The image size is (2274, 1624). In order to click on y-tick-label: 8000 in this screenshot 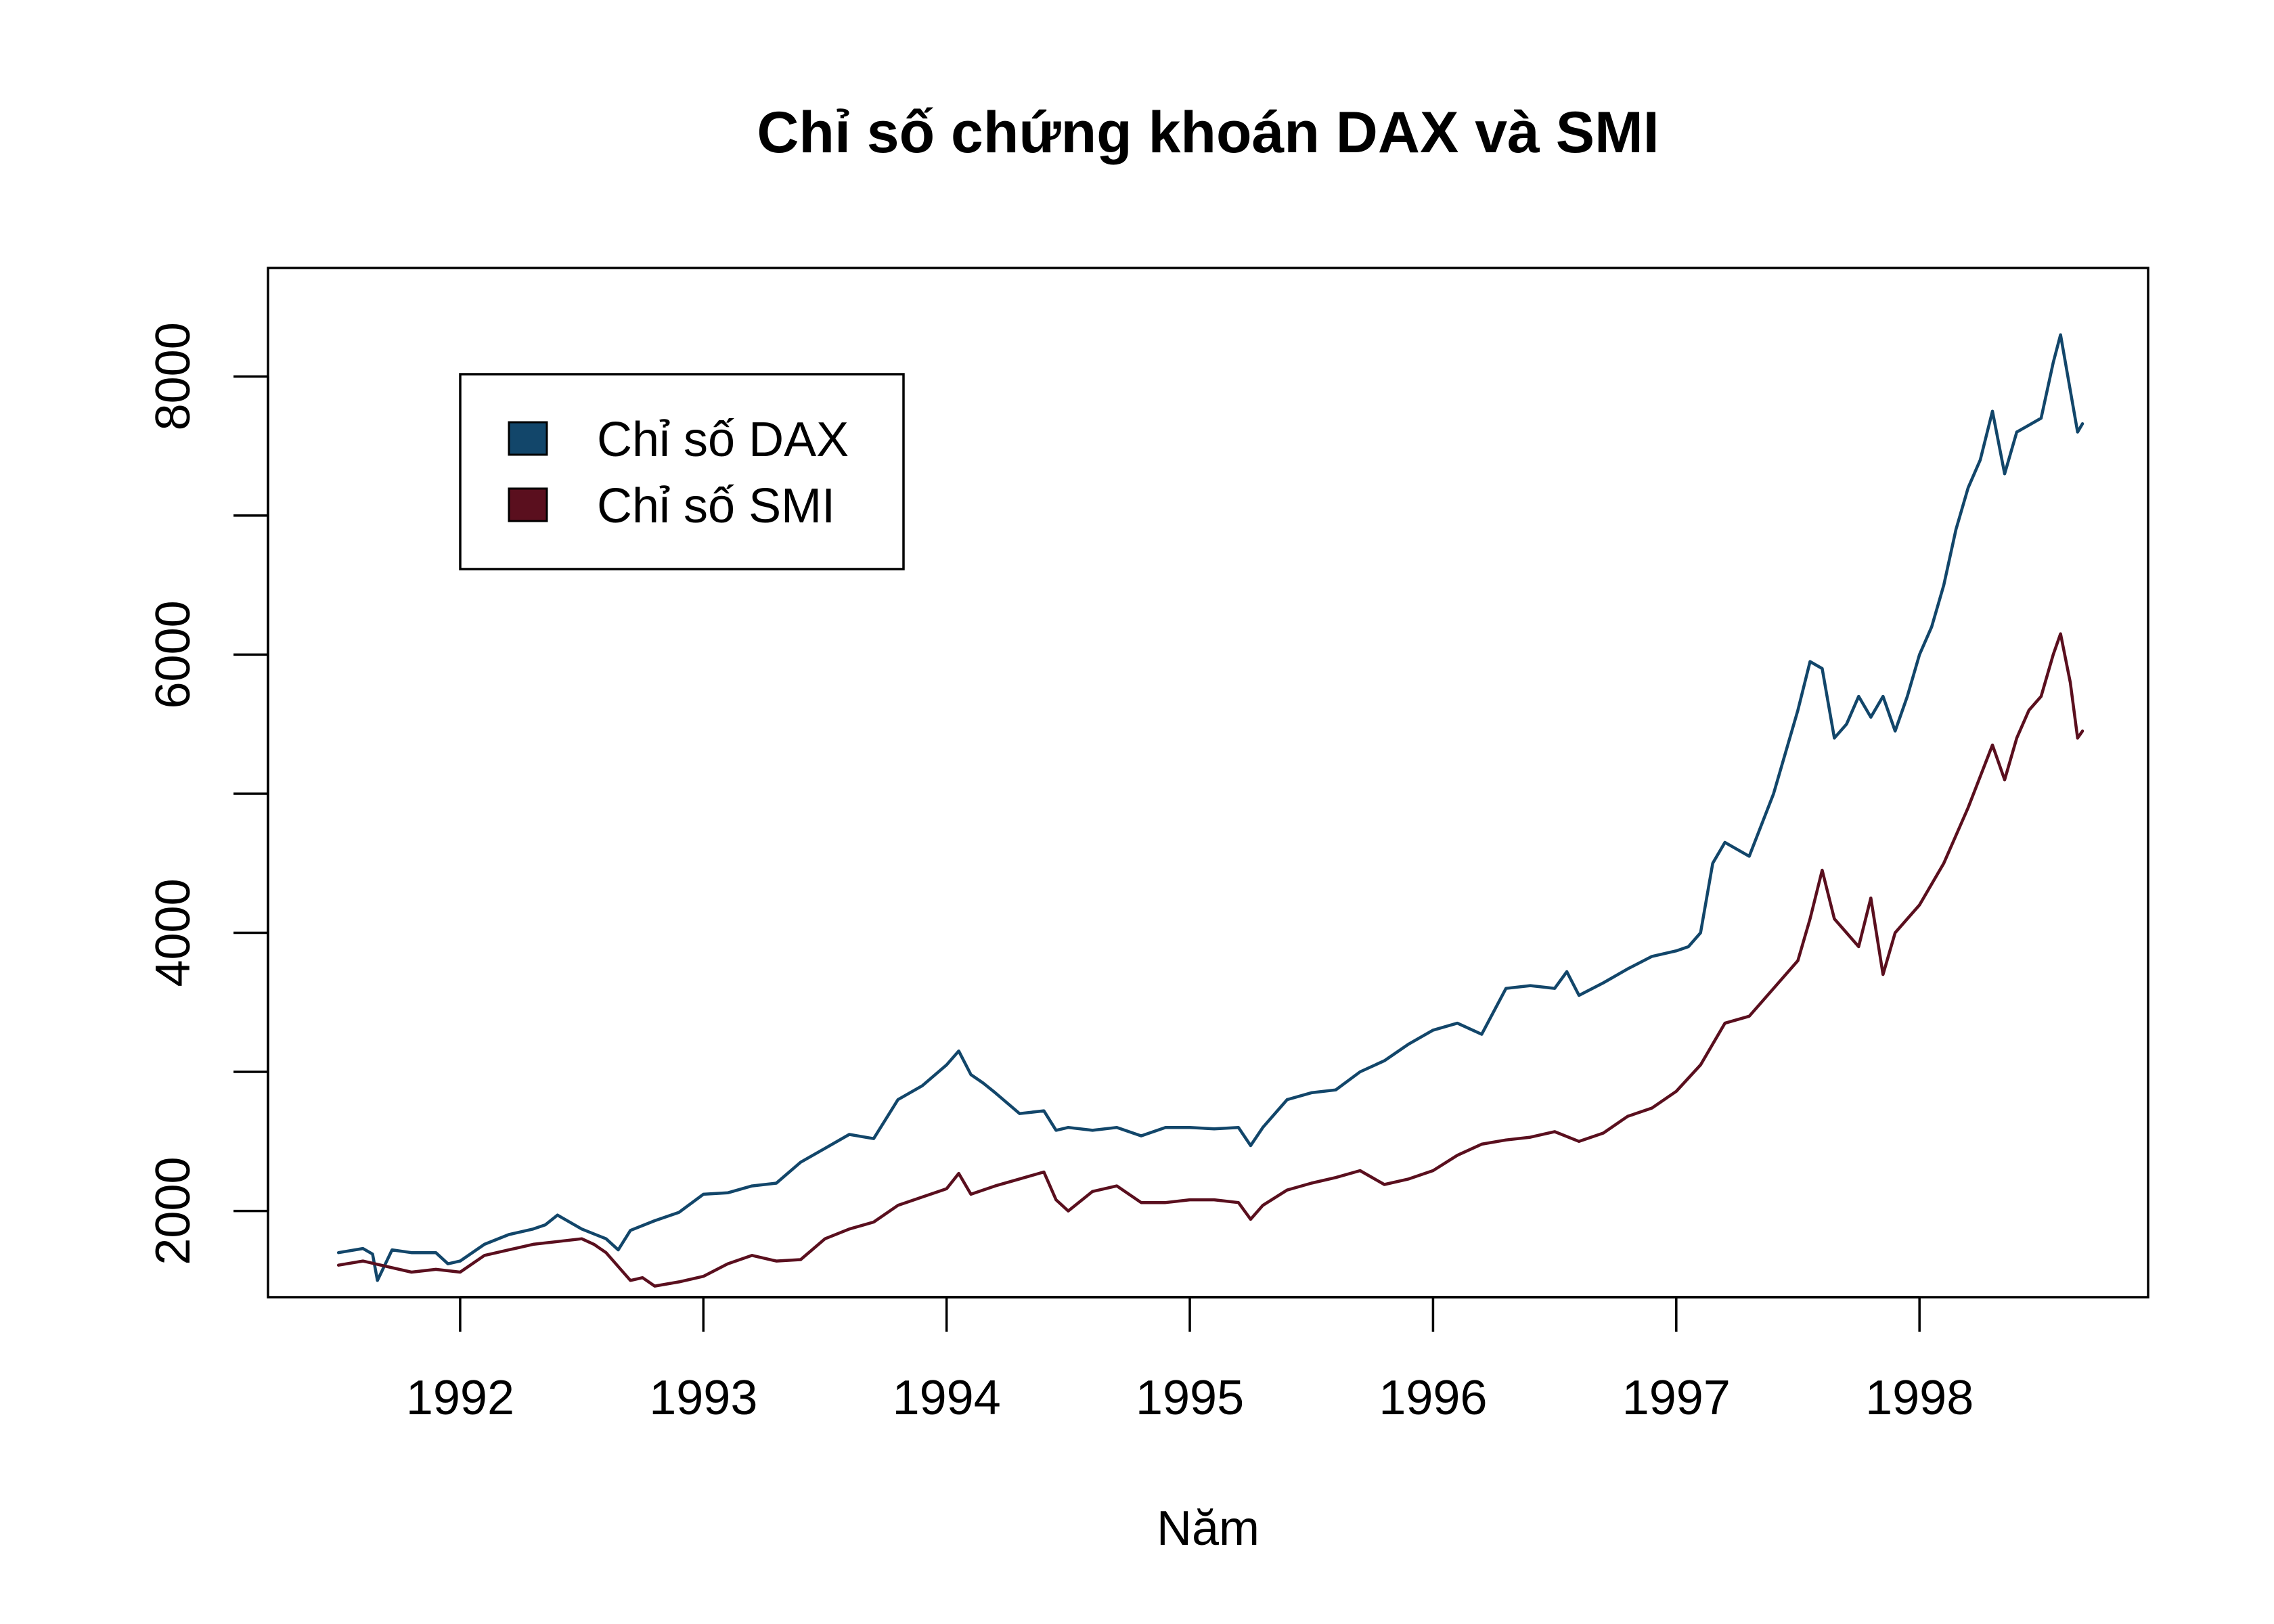, I will do `click(173, 376)`.